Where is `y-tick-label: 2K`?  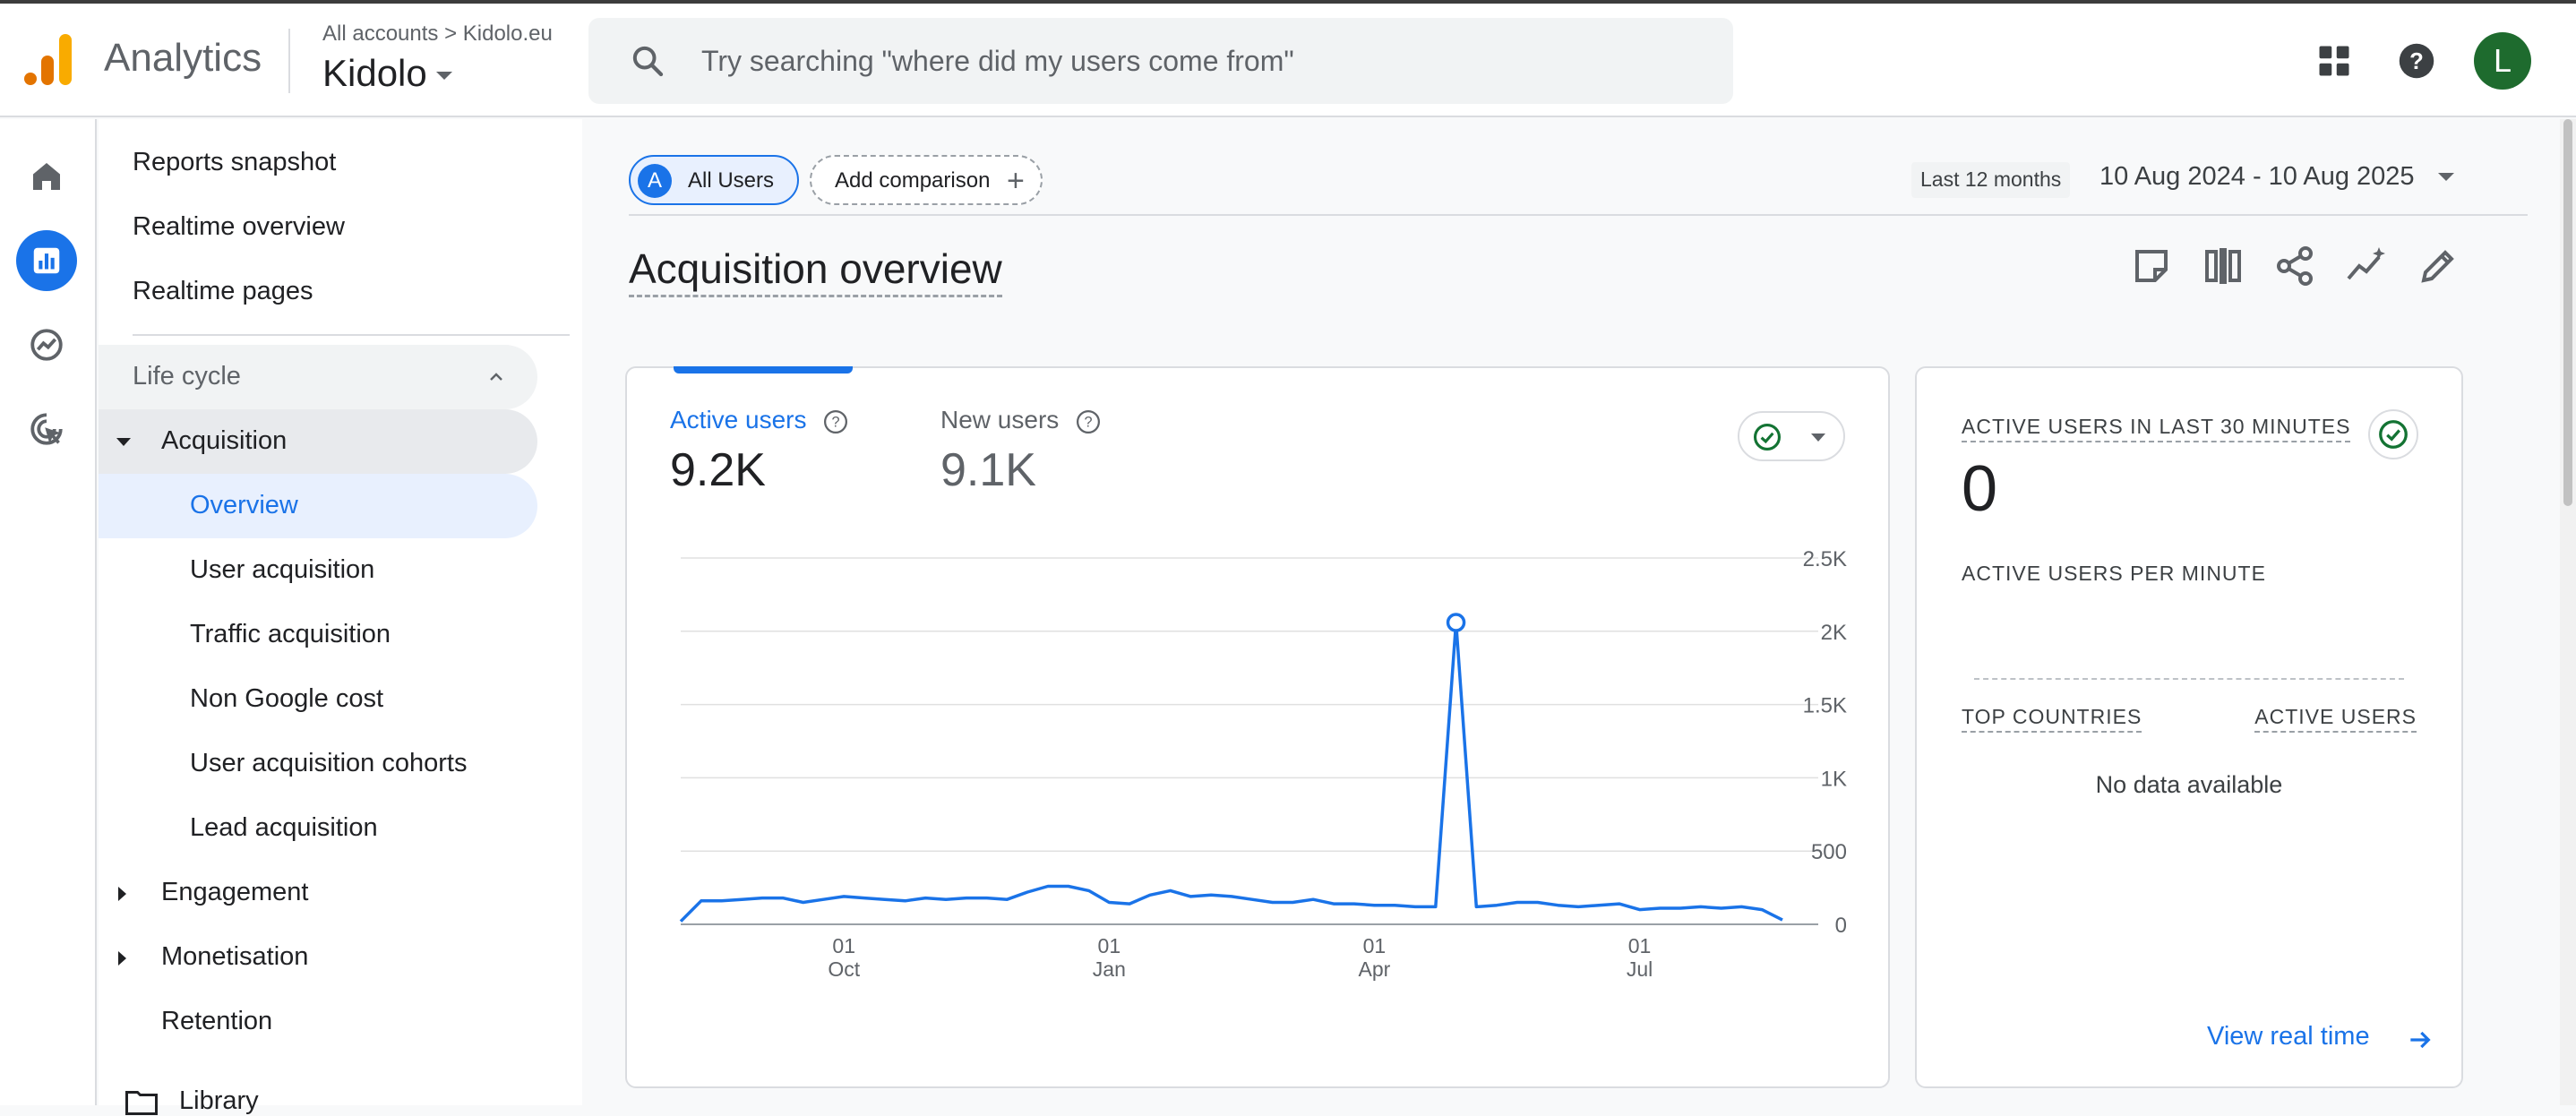
y-tick-label: 2K is located at coordinates (1834, 633).